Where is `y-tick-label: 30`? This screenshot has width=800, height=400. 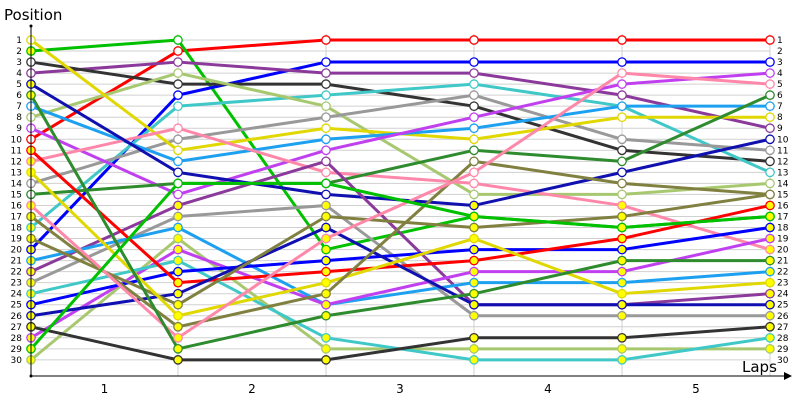
y-tick-label: 30 is located at coordinates (17, 361).